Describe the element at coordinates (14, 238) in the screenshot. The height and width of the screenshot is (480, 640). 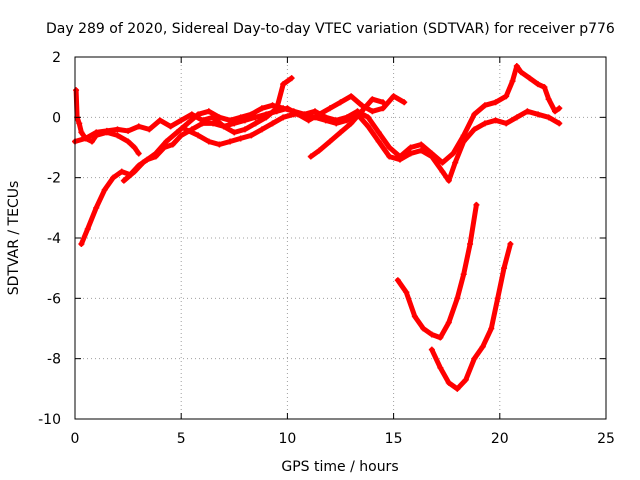
I see `y-axis-label: SDTVAR / TECUs` at that location.